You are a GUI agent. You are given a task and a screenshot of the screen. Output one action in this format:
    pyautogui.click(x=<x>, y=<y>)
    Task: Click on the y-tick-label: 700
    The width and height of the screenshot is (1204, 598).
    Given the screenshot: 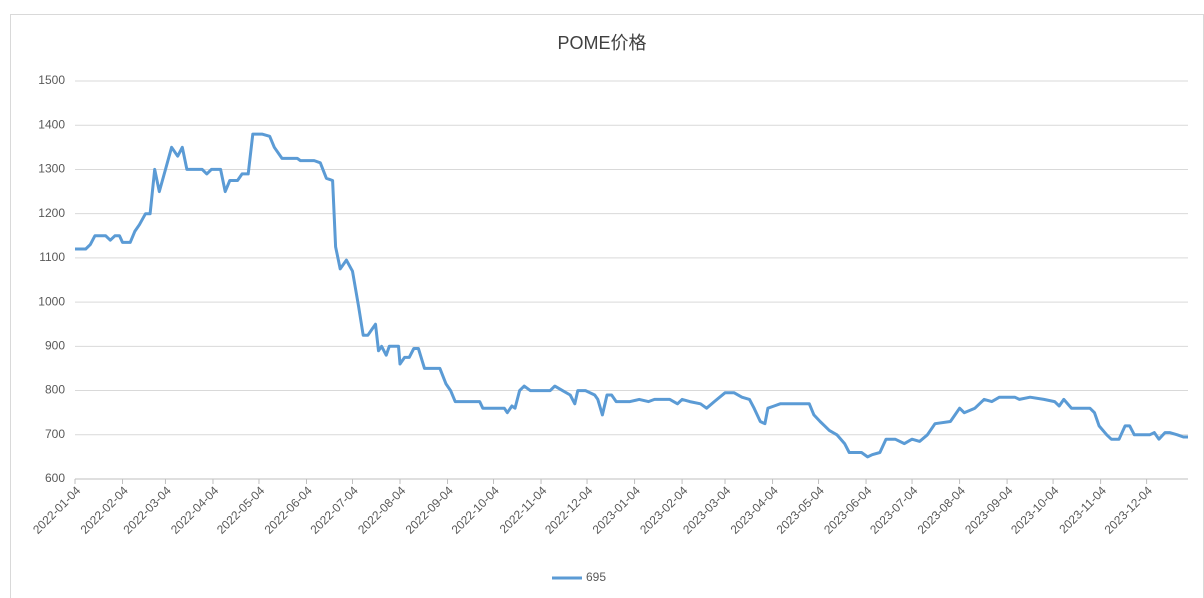 What is the action you would take?
    pyautogui.click(x=55, y=434)
    